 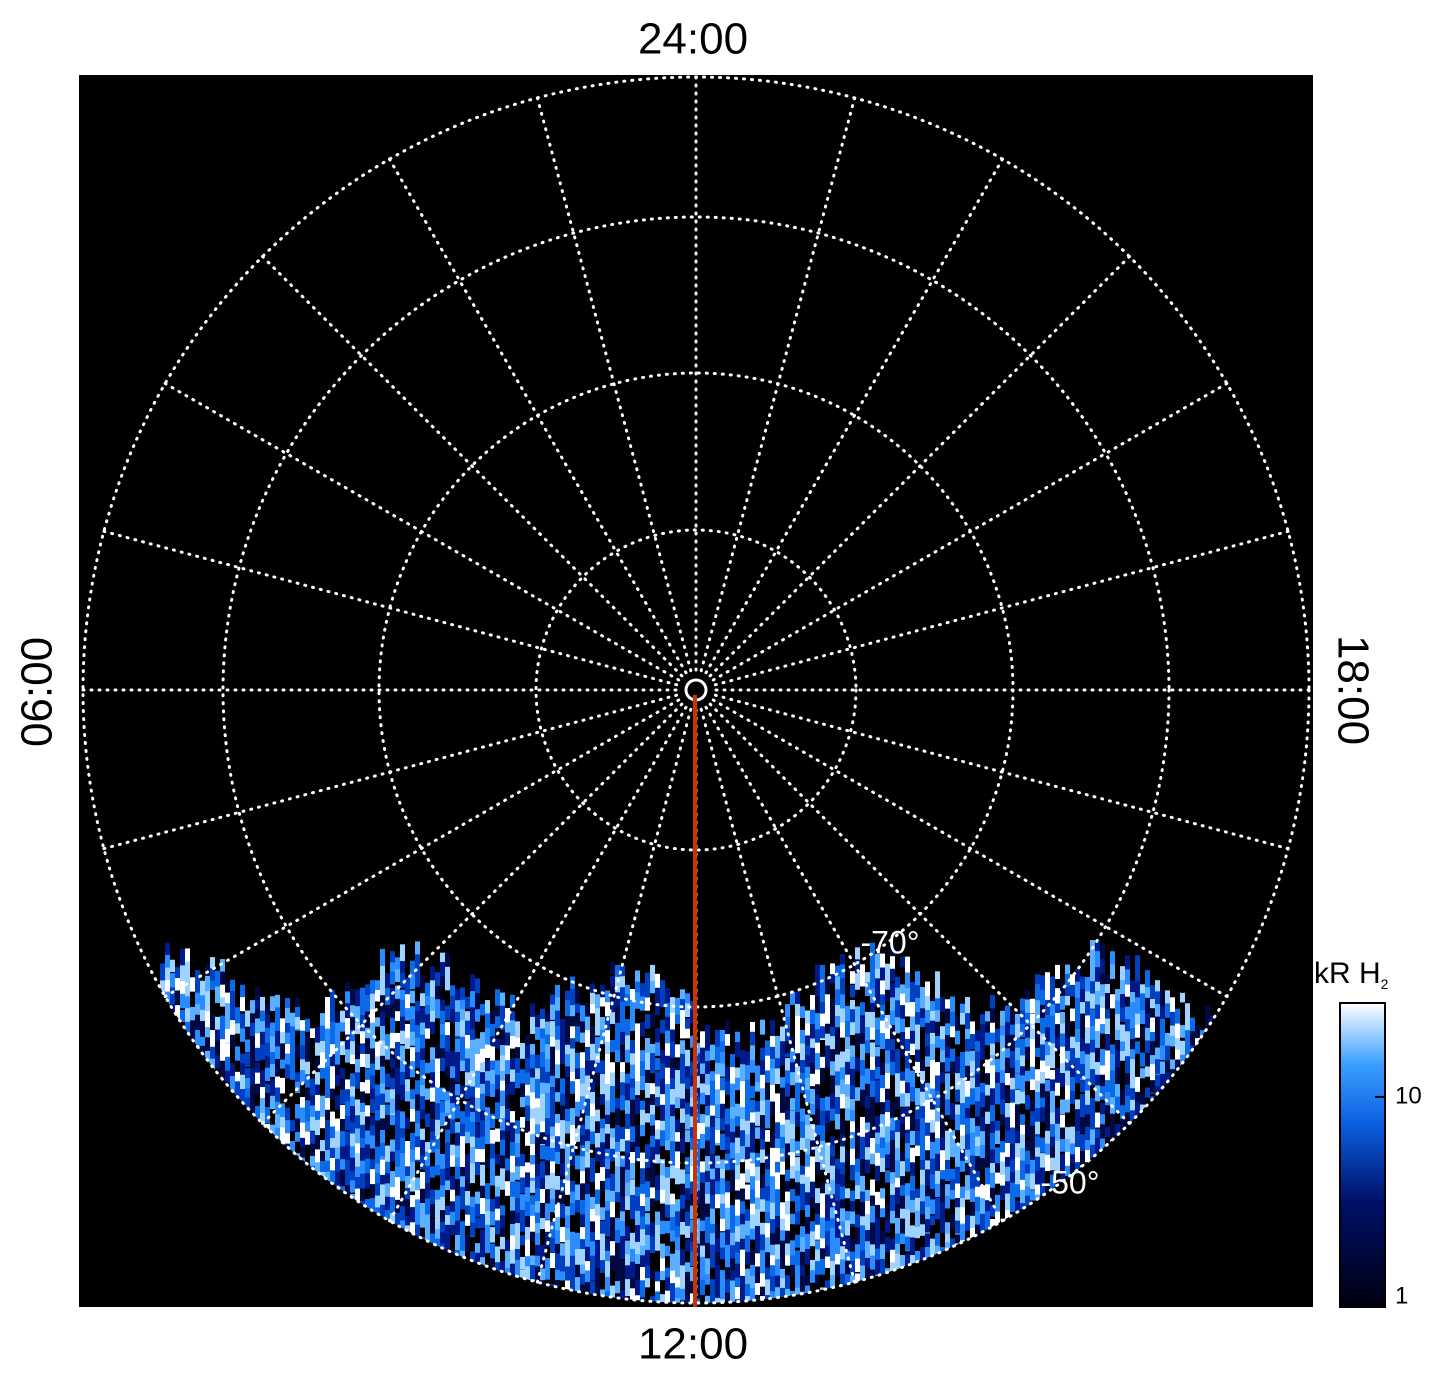 I want to click on time-label: 06:00, so click(x=37, y=692).